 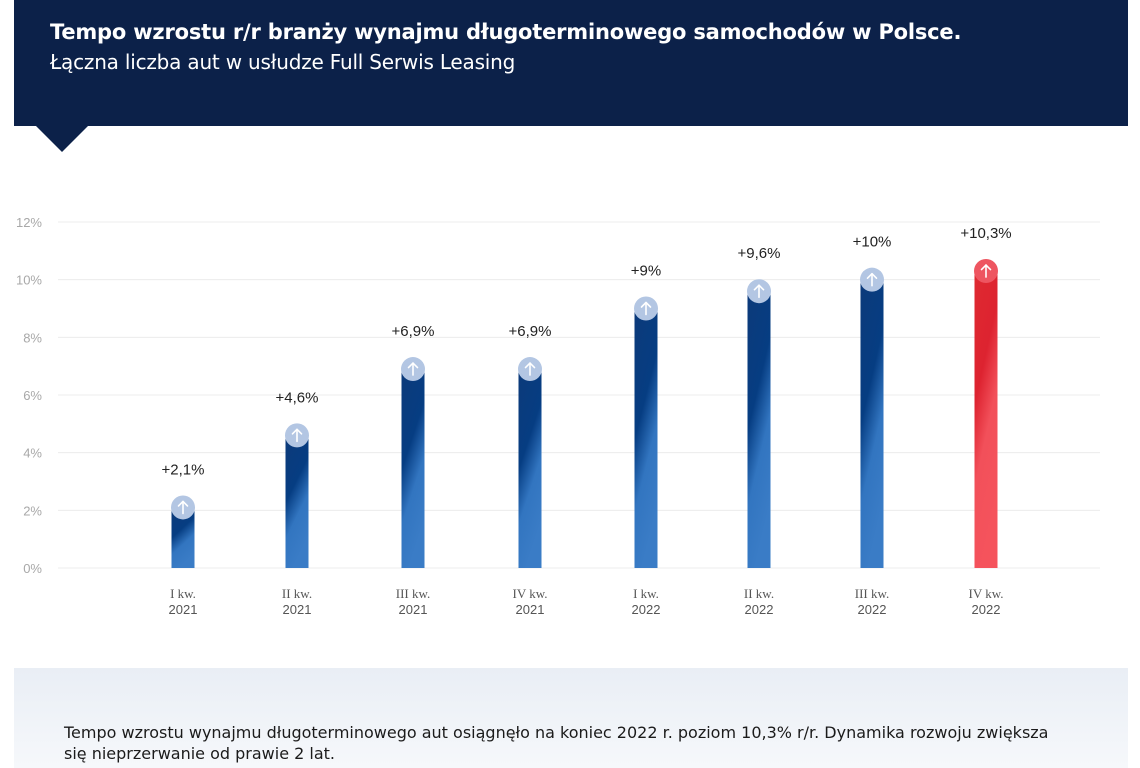 I want to click on data-label: +9,6%, so click(x=759, y=253).